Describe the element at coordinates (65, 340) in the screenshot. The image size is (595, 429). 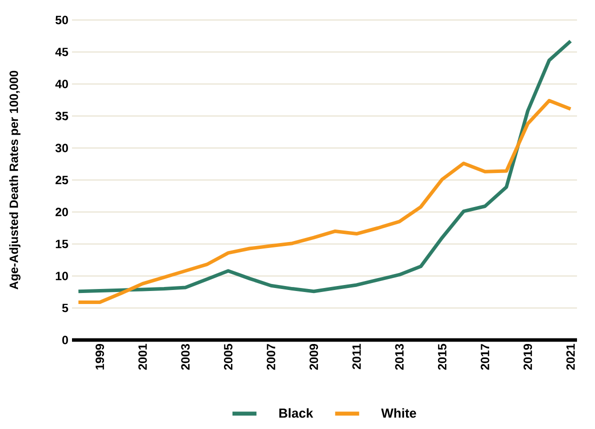
I see `y-tick-label: 0` at that location.